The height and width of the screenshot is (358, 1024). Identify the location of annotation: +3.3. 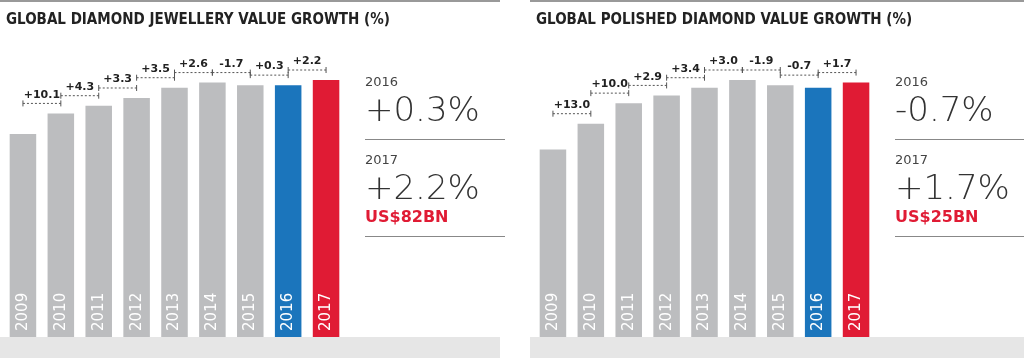
(118, 79).